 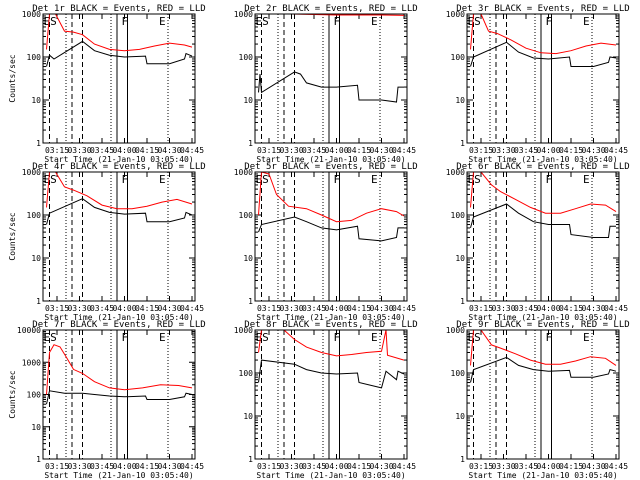 What do you see at coordinates (29, 330) in the screenshot?
I see `y-tick-label: 10000` at bounding box center [29, 330].